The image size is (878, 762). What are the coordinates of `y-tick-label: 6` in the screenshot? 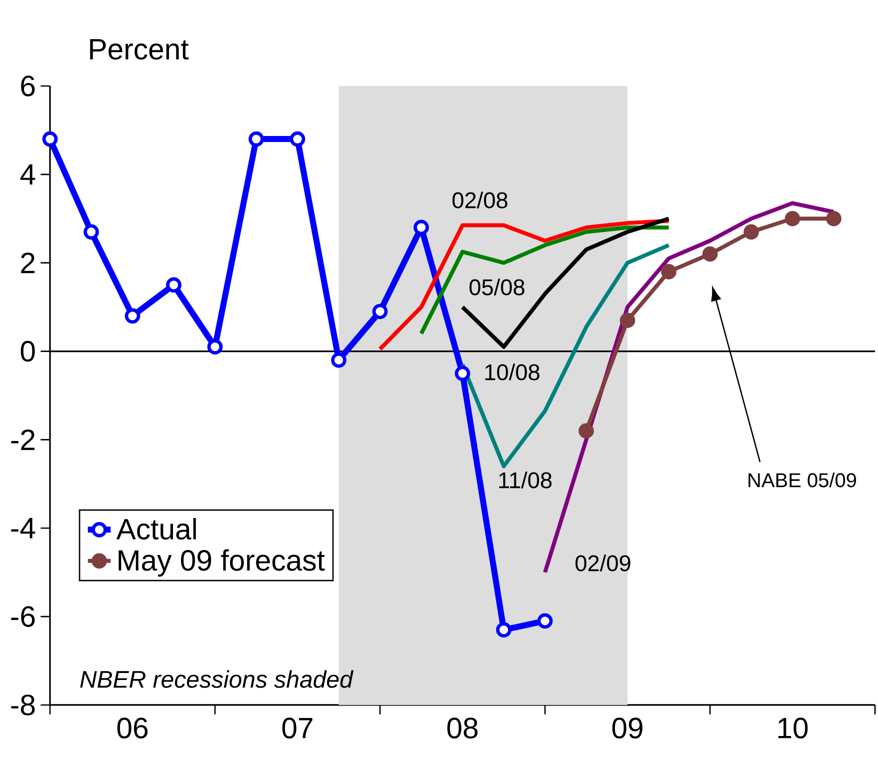 It's located at (28, 86).